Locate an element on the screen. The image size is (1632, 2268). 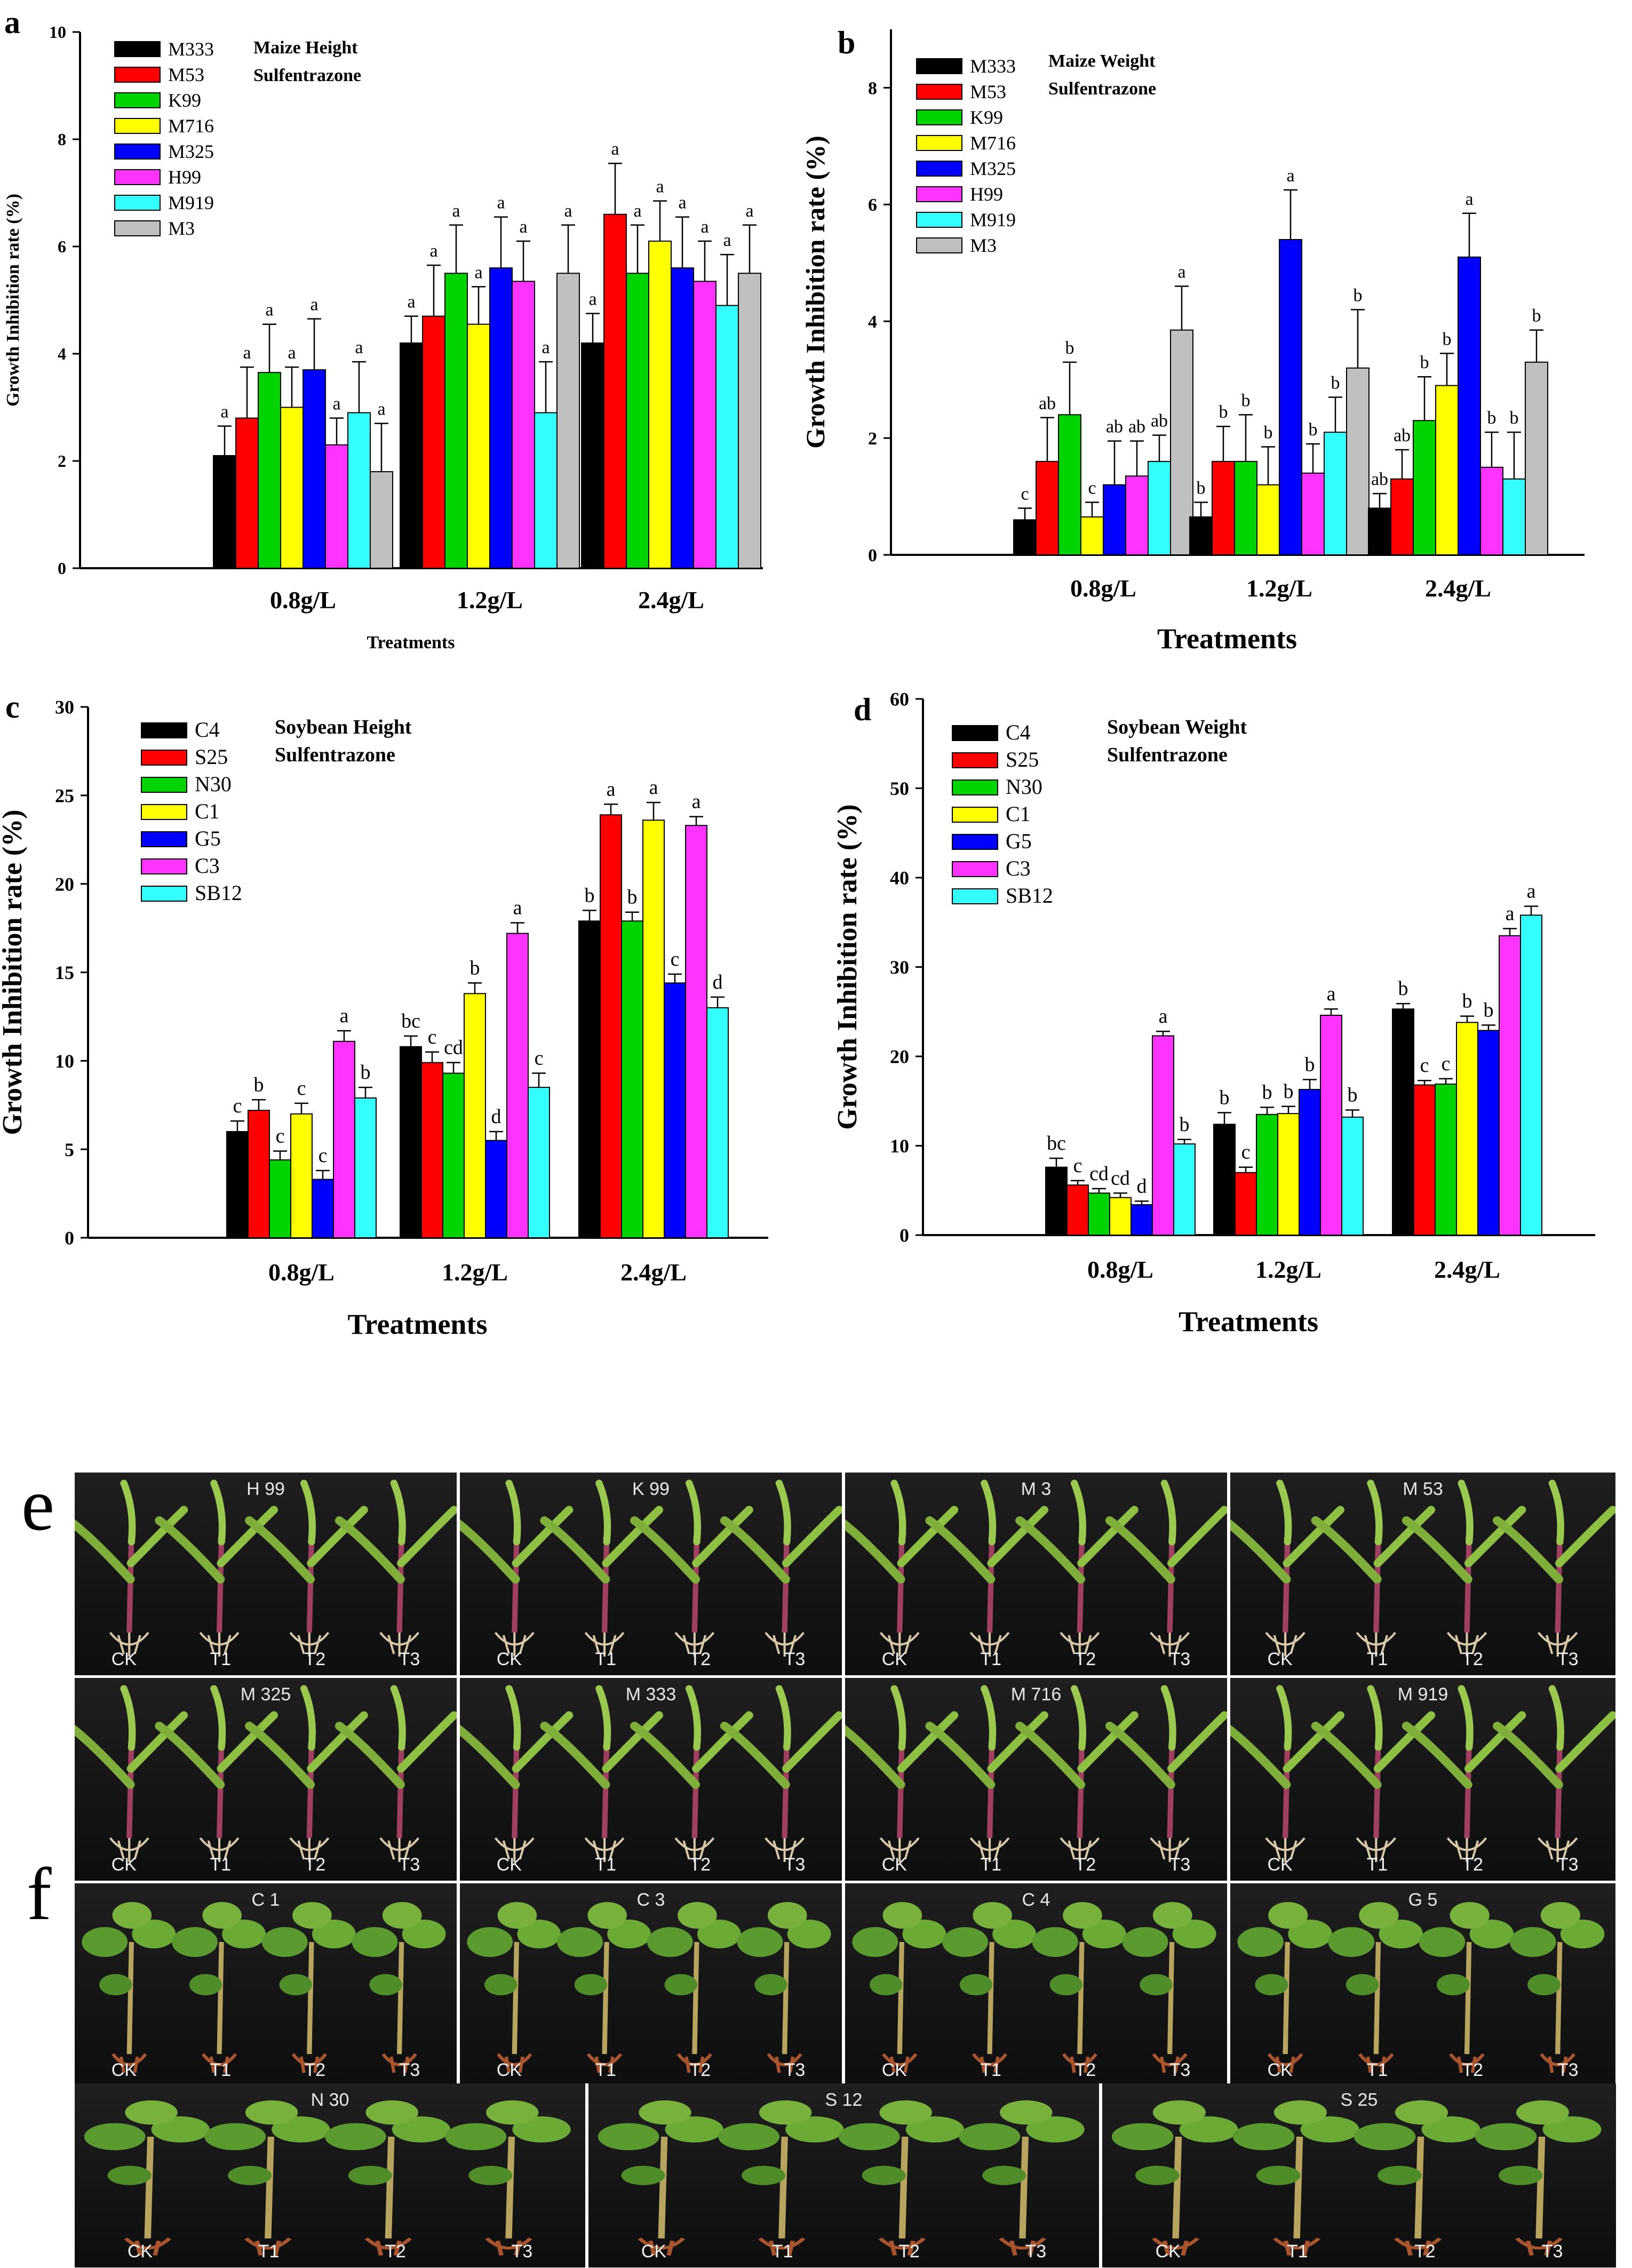
x-tick-label: 1.2g/L is located at coordinates (475, 1272).